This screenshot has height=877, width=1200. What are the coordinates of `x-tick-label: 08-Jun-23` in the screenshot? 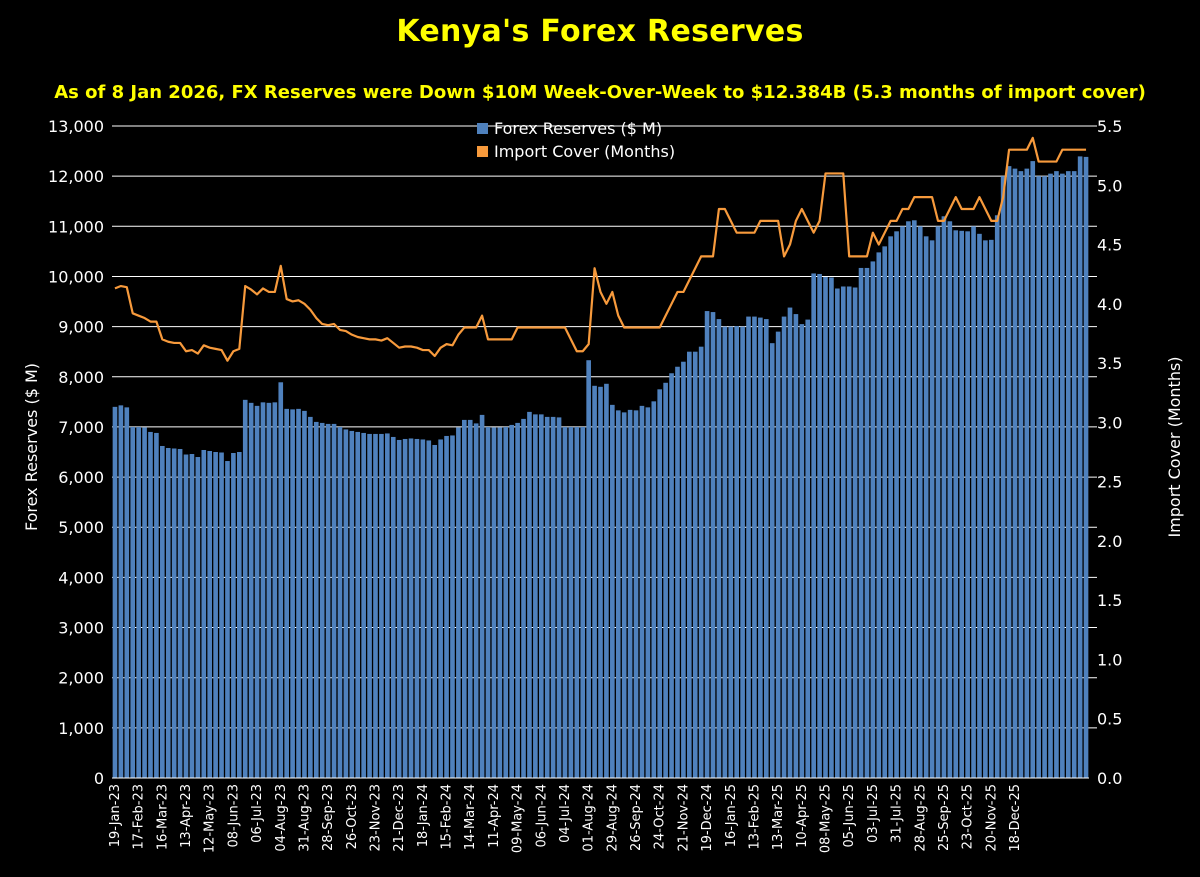 It's located at (233, 816).